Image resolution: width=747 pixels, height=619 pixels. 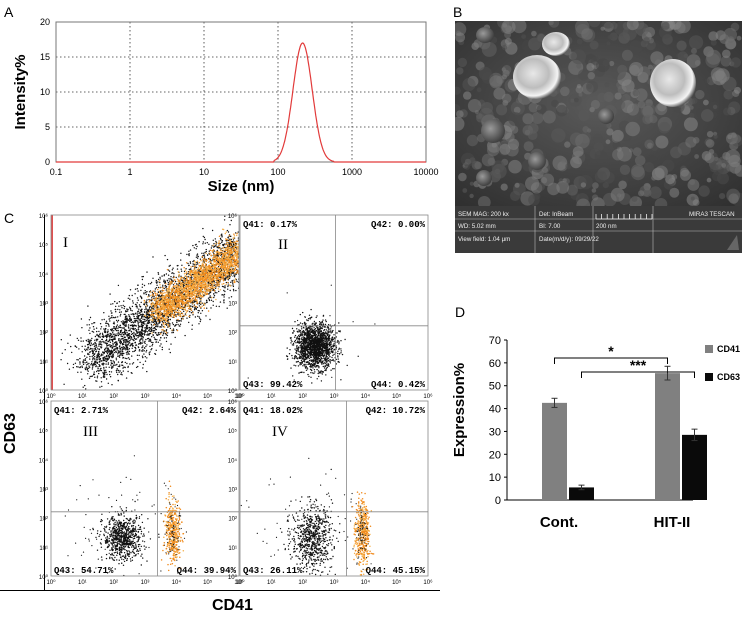 I want to click on dls-ytick-label: 0, so click(x=47, y=162).